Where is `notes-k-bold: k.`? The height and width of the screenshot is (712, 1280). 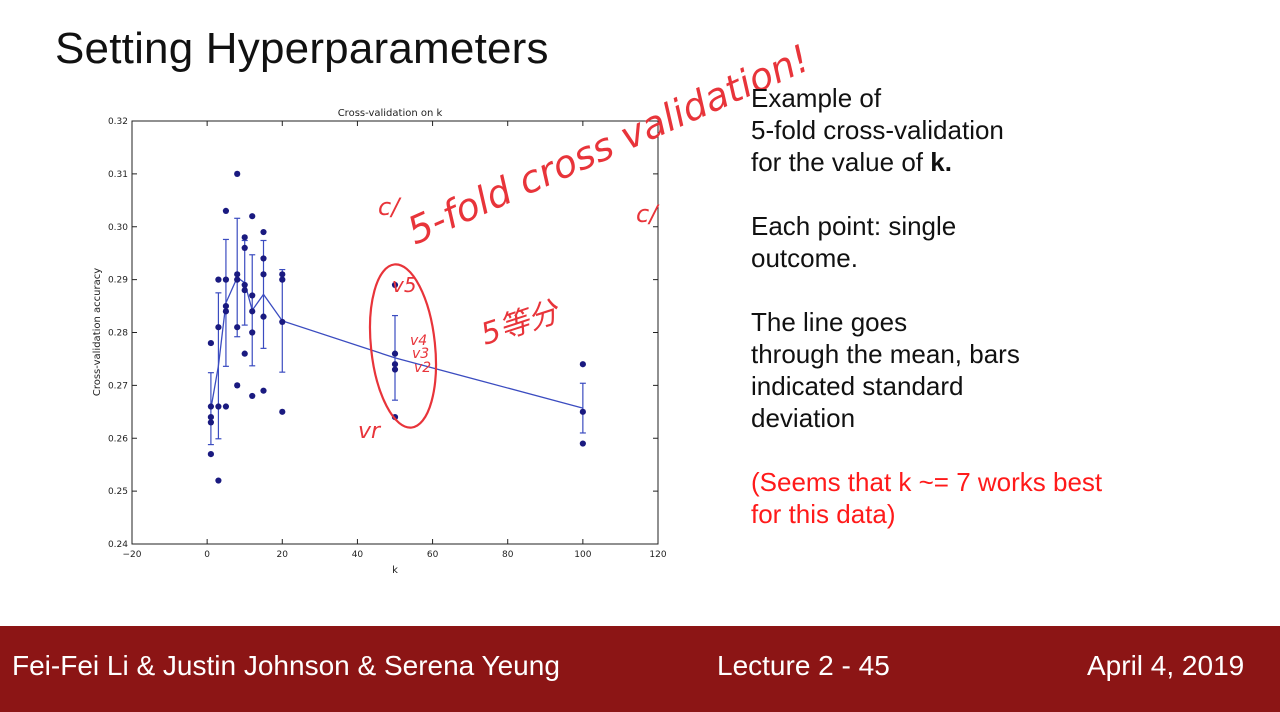
notes-k-bold: k. is located at coordinates (941, 162).